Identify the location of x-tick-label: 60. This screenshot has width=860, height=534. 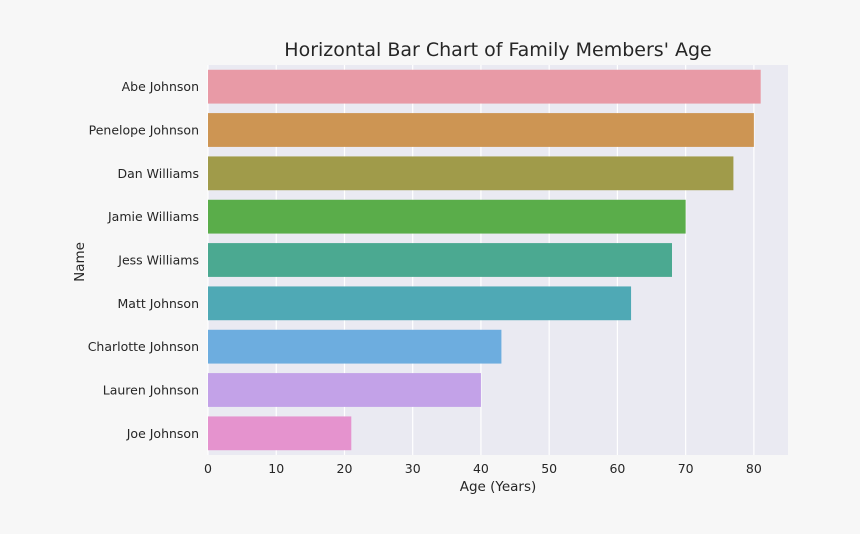
(617, 468).